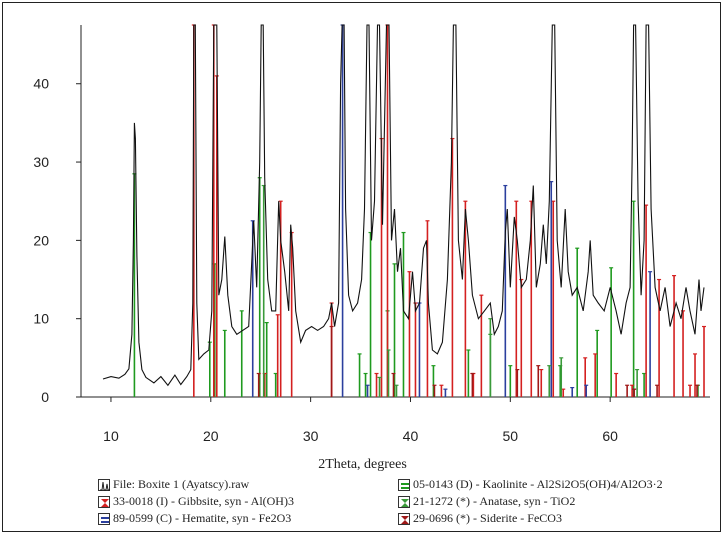 The height and width of the screenshot is (536, 725). What do you see at coordinates (41, 240) in the screenshot?
I see `y-tick-label: 20` at bounding box center [41, 240].